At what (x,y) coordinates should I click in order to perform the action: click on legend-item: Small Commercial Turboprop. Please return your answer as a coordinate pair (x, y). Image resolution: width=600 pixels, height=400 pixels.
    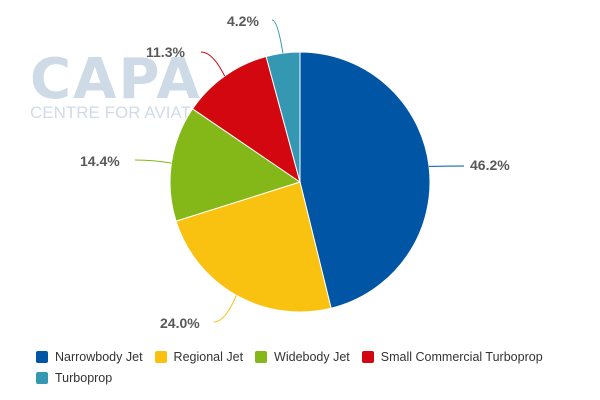
    Looking at the image, I should click on (452, 356).